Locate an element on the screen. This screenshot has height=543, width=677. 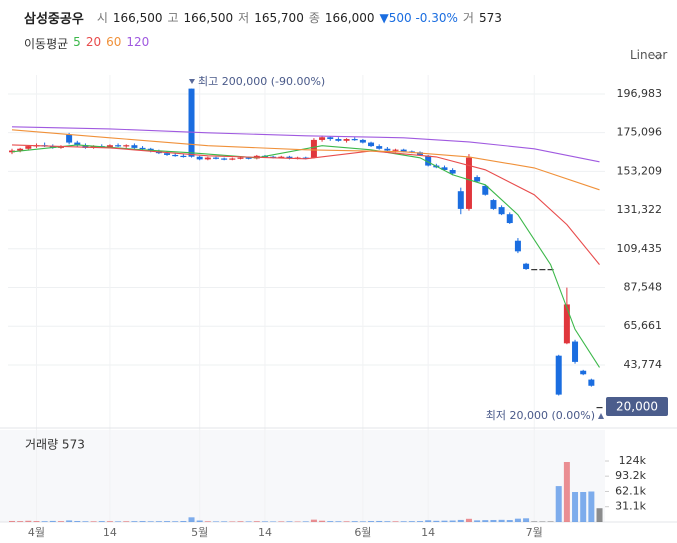
ma-title: 이동평균 is located at coordinates (46, 44).